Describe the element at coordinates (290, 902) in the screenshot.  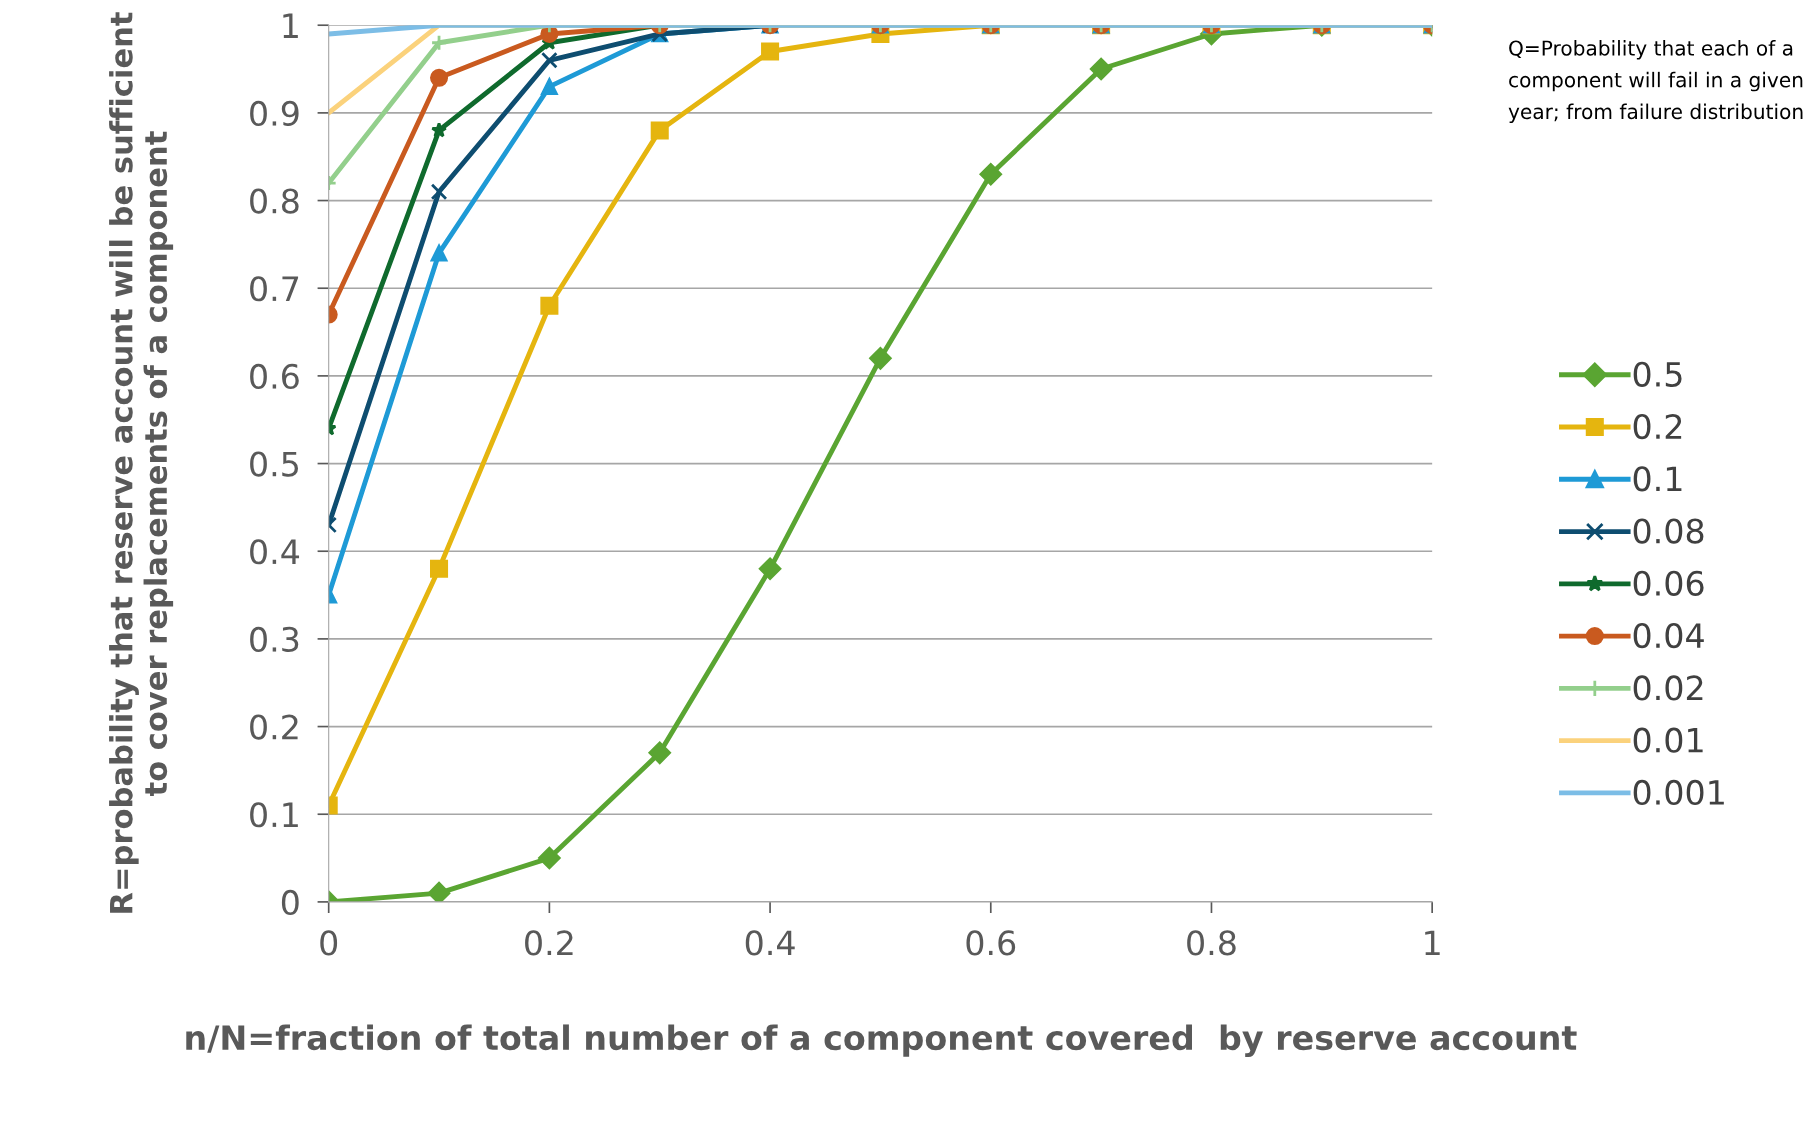
I see `y-tick-label: 0` at that location.